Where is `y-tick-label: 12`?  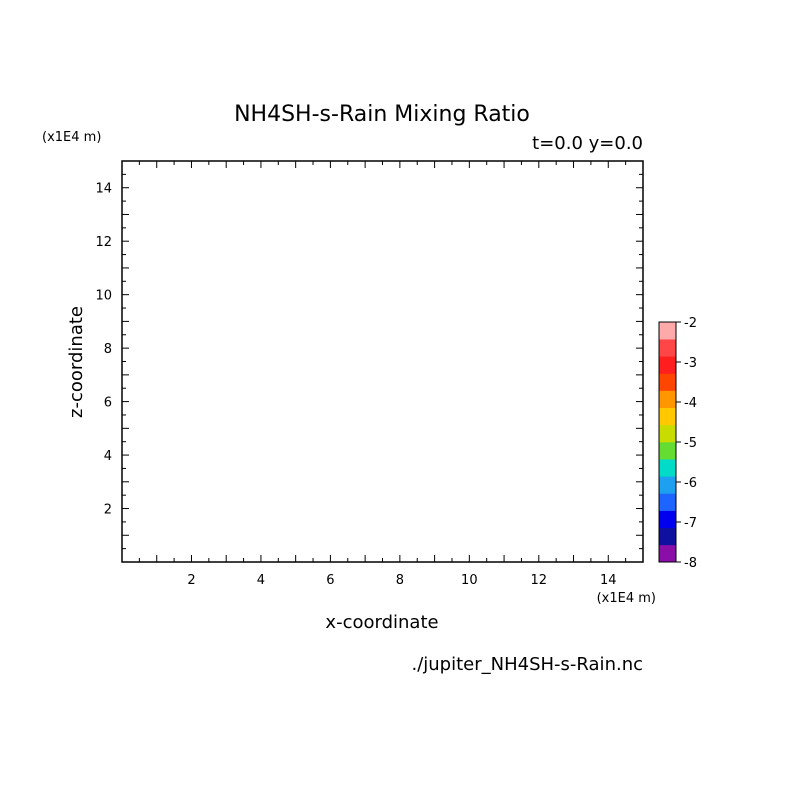
y-tick-label: 12 is located at coordinates (103, 242).